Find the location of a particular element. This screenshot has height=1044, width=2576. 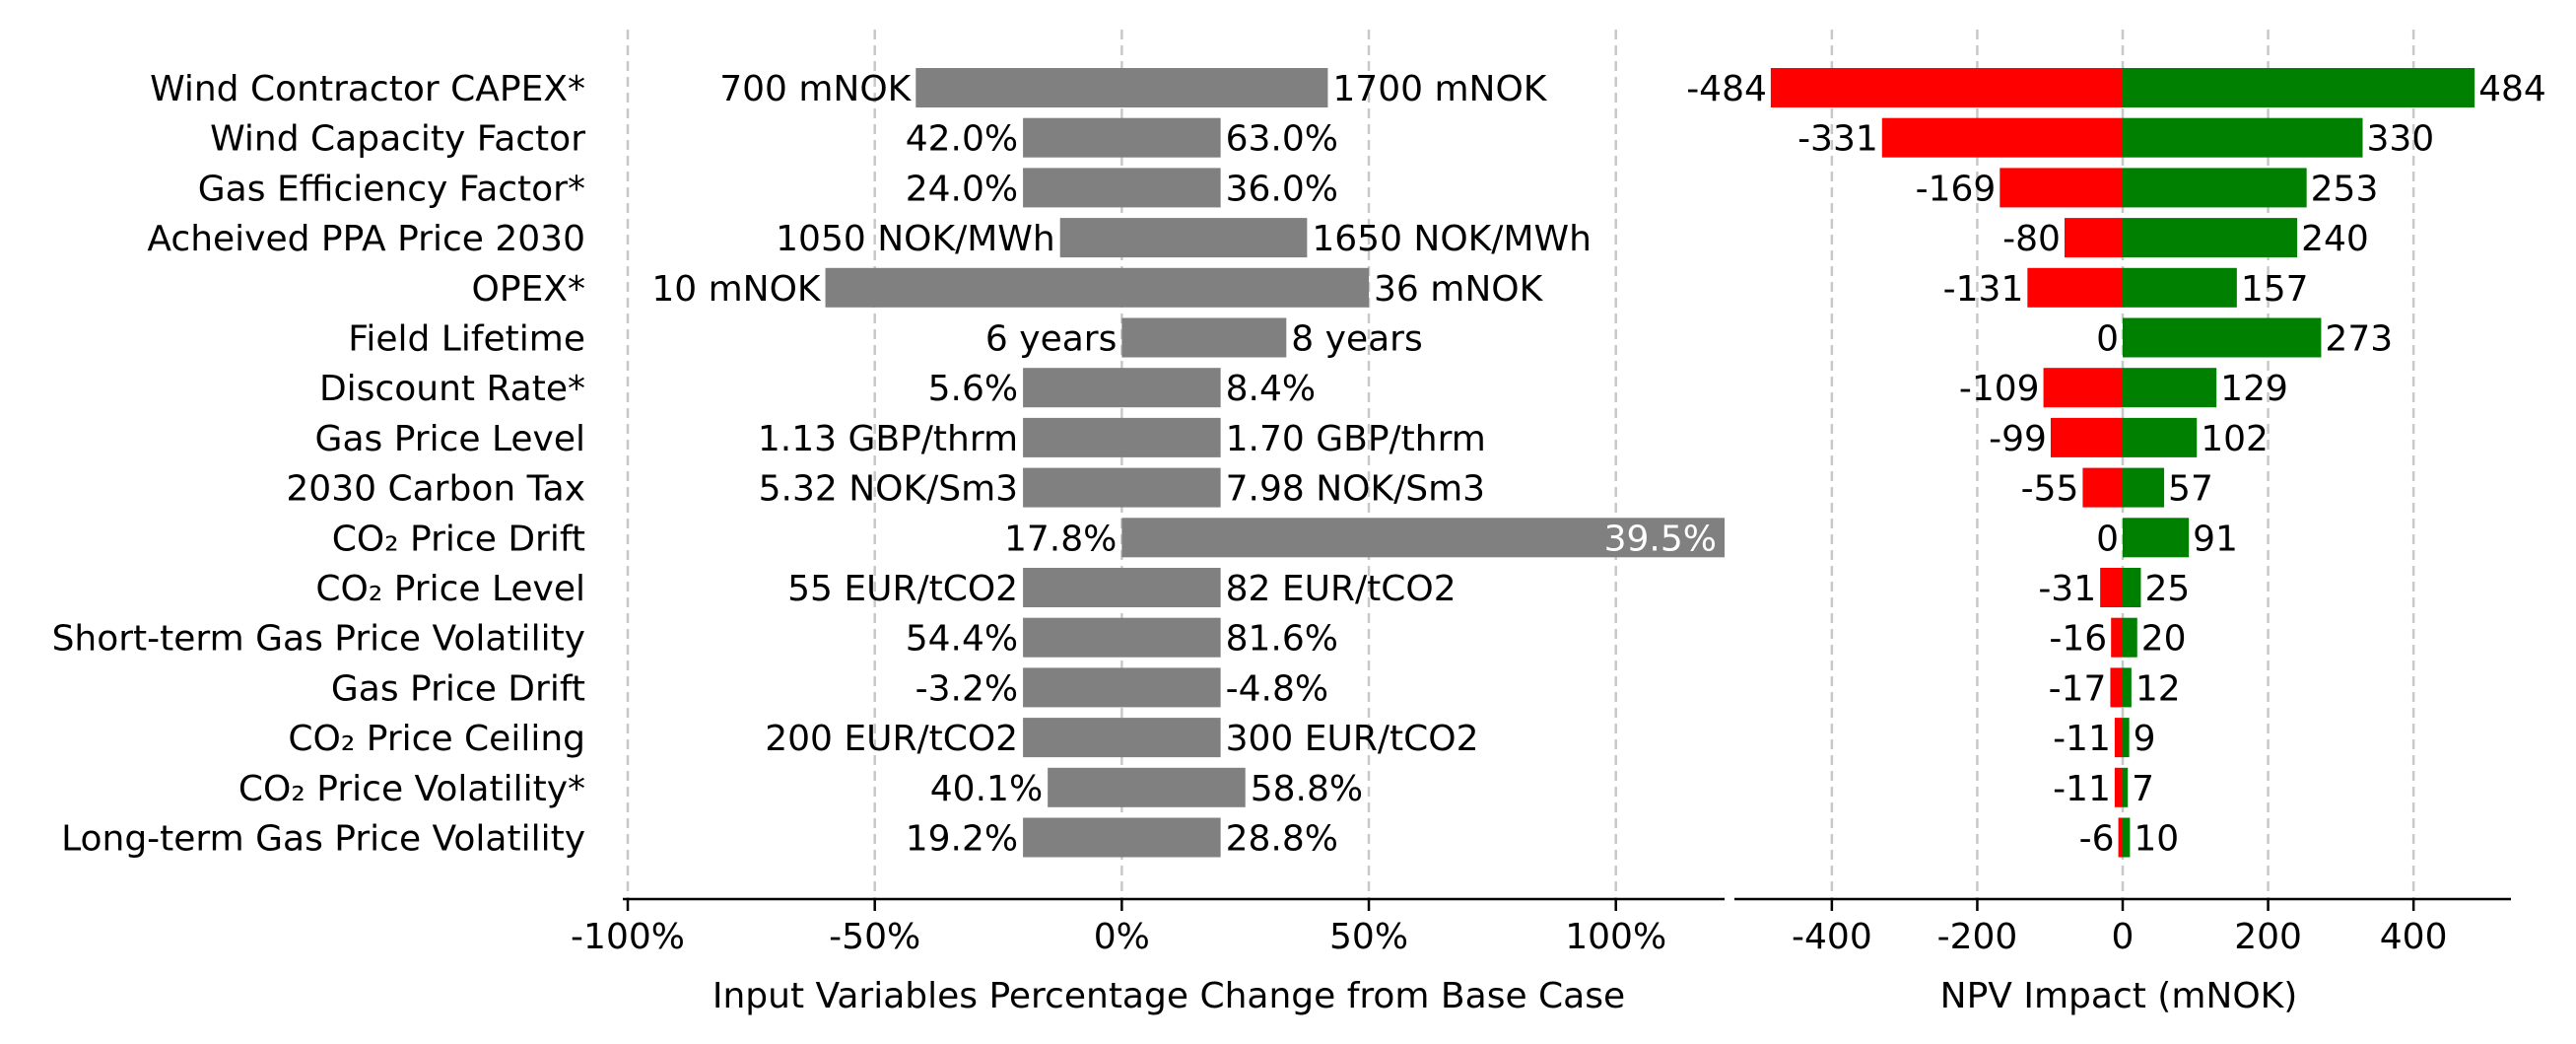

high-value-label: 58.8% is located at coordinates (1307, 789).